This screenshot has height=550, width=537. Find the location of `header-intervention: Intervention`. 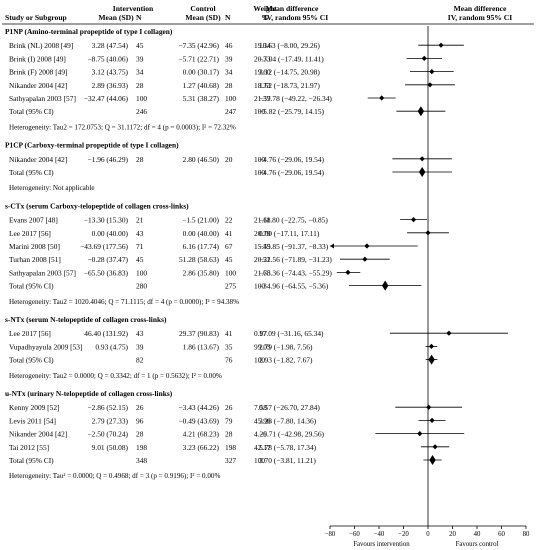

header-intervention: Intervention is located at coordinates (133, 8).